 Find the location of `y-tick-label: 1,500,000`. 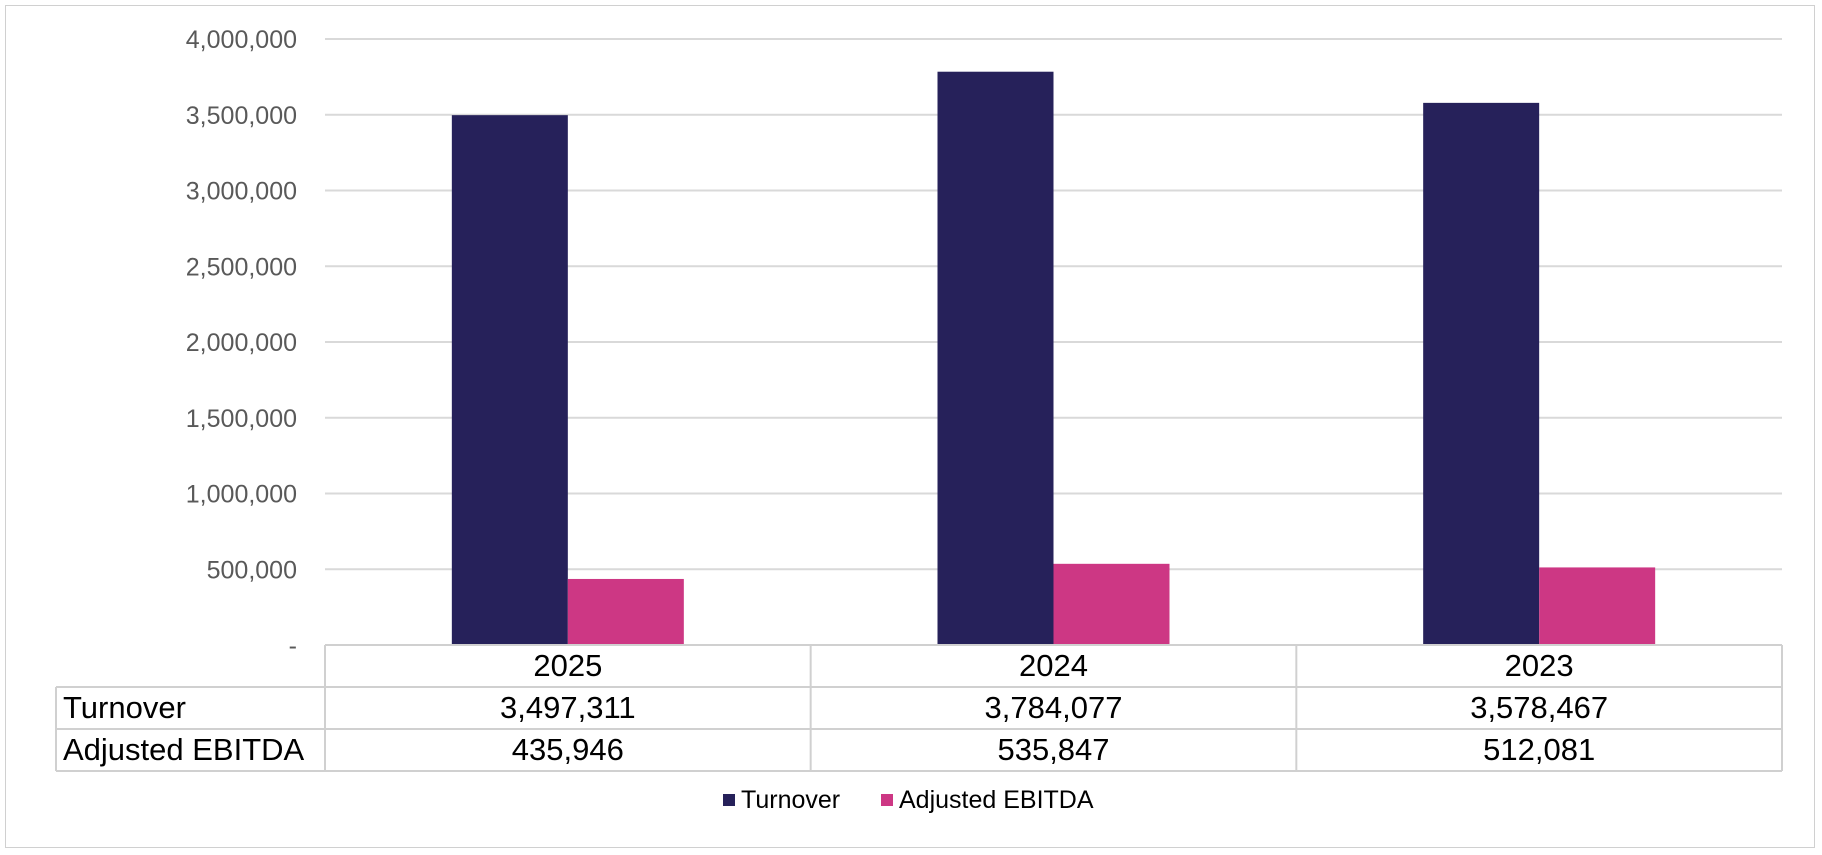

y-tick-label: 1,500,000 is located at coordinates (241, 419).